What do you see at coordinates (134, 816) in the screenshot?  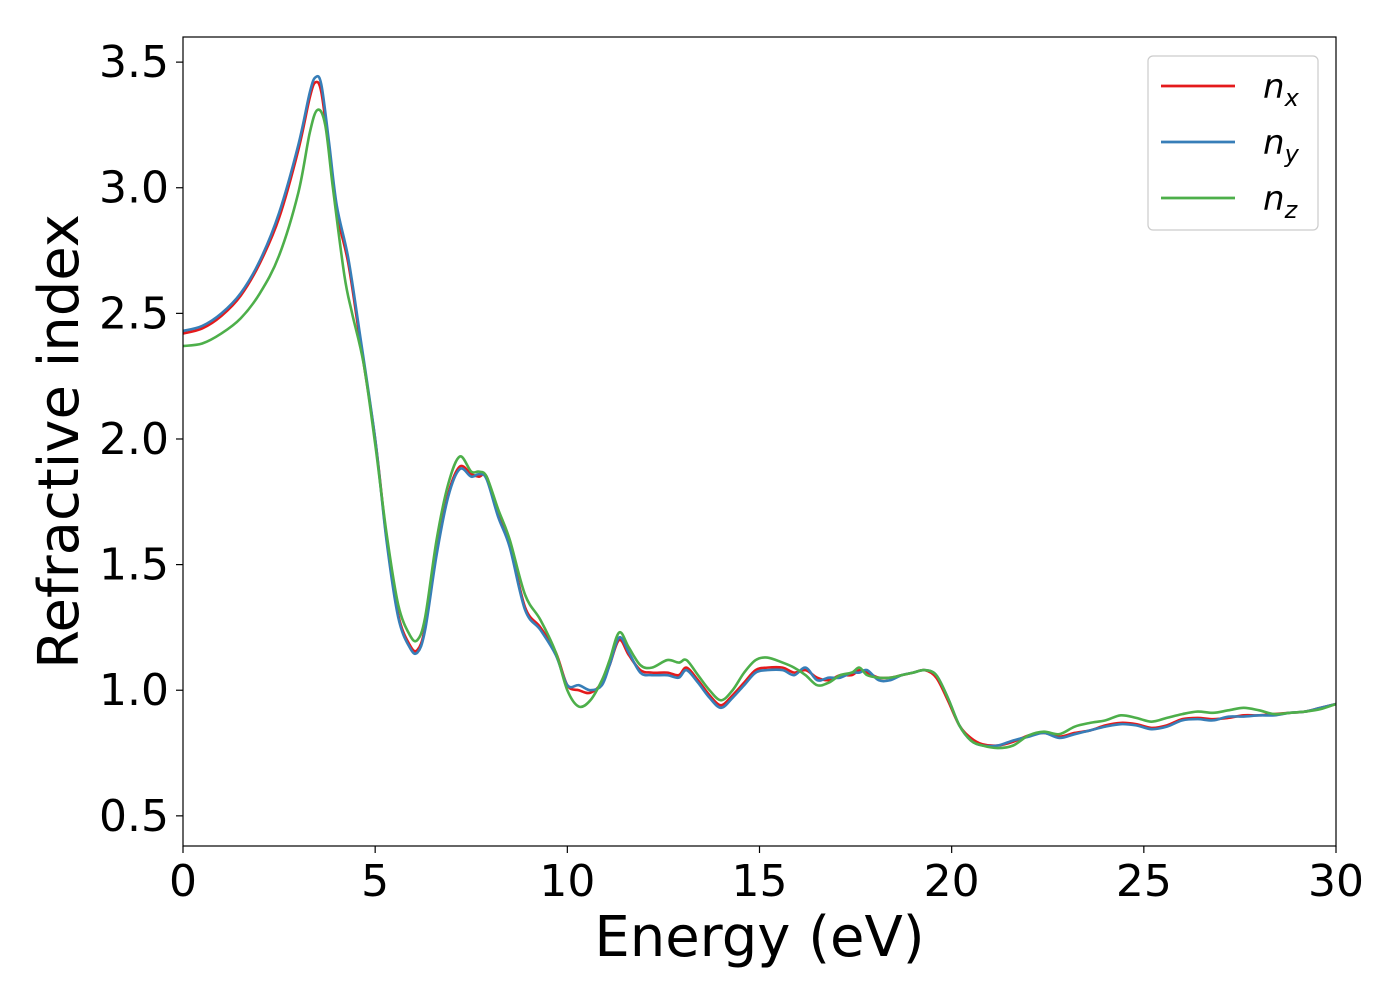 I see `y-tick-label: 0.5` at bounding box center [134, 816].